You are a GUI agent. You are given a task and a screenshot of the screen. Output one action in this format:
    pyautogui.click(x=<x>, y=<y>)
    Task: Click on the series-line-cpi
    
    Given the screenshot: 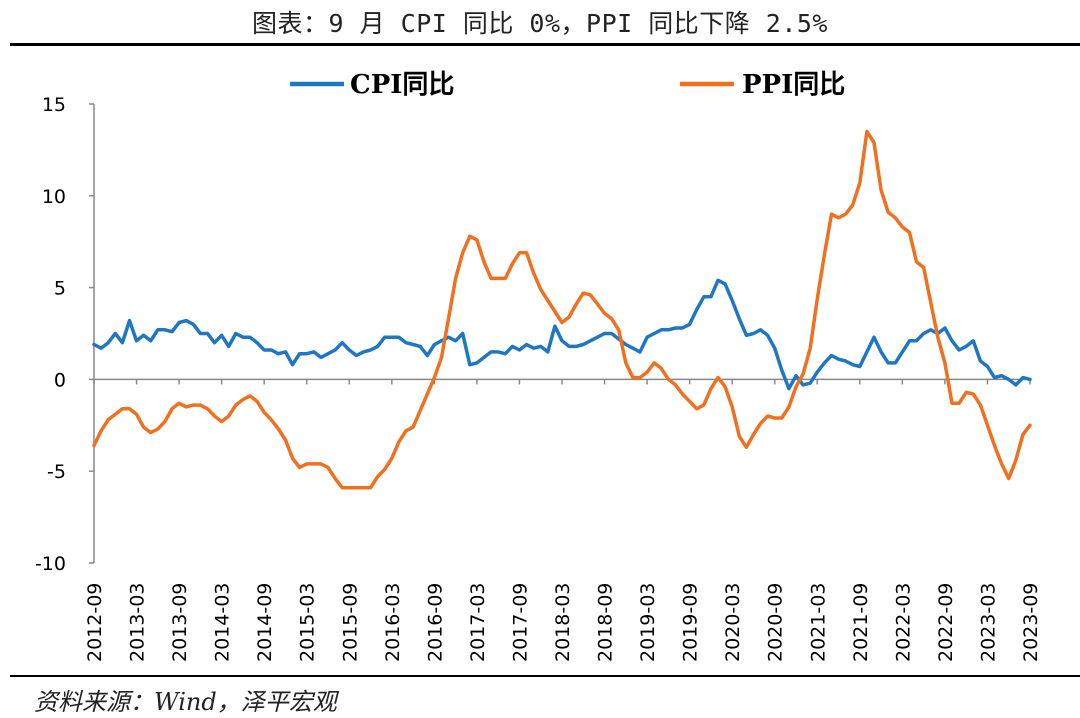 What is the action you would take?
    pyautogui.click(x=562, y=334)
    